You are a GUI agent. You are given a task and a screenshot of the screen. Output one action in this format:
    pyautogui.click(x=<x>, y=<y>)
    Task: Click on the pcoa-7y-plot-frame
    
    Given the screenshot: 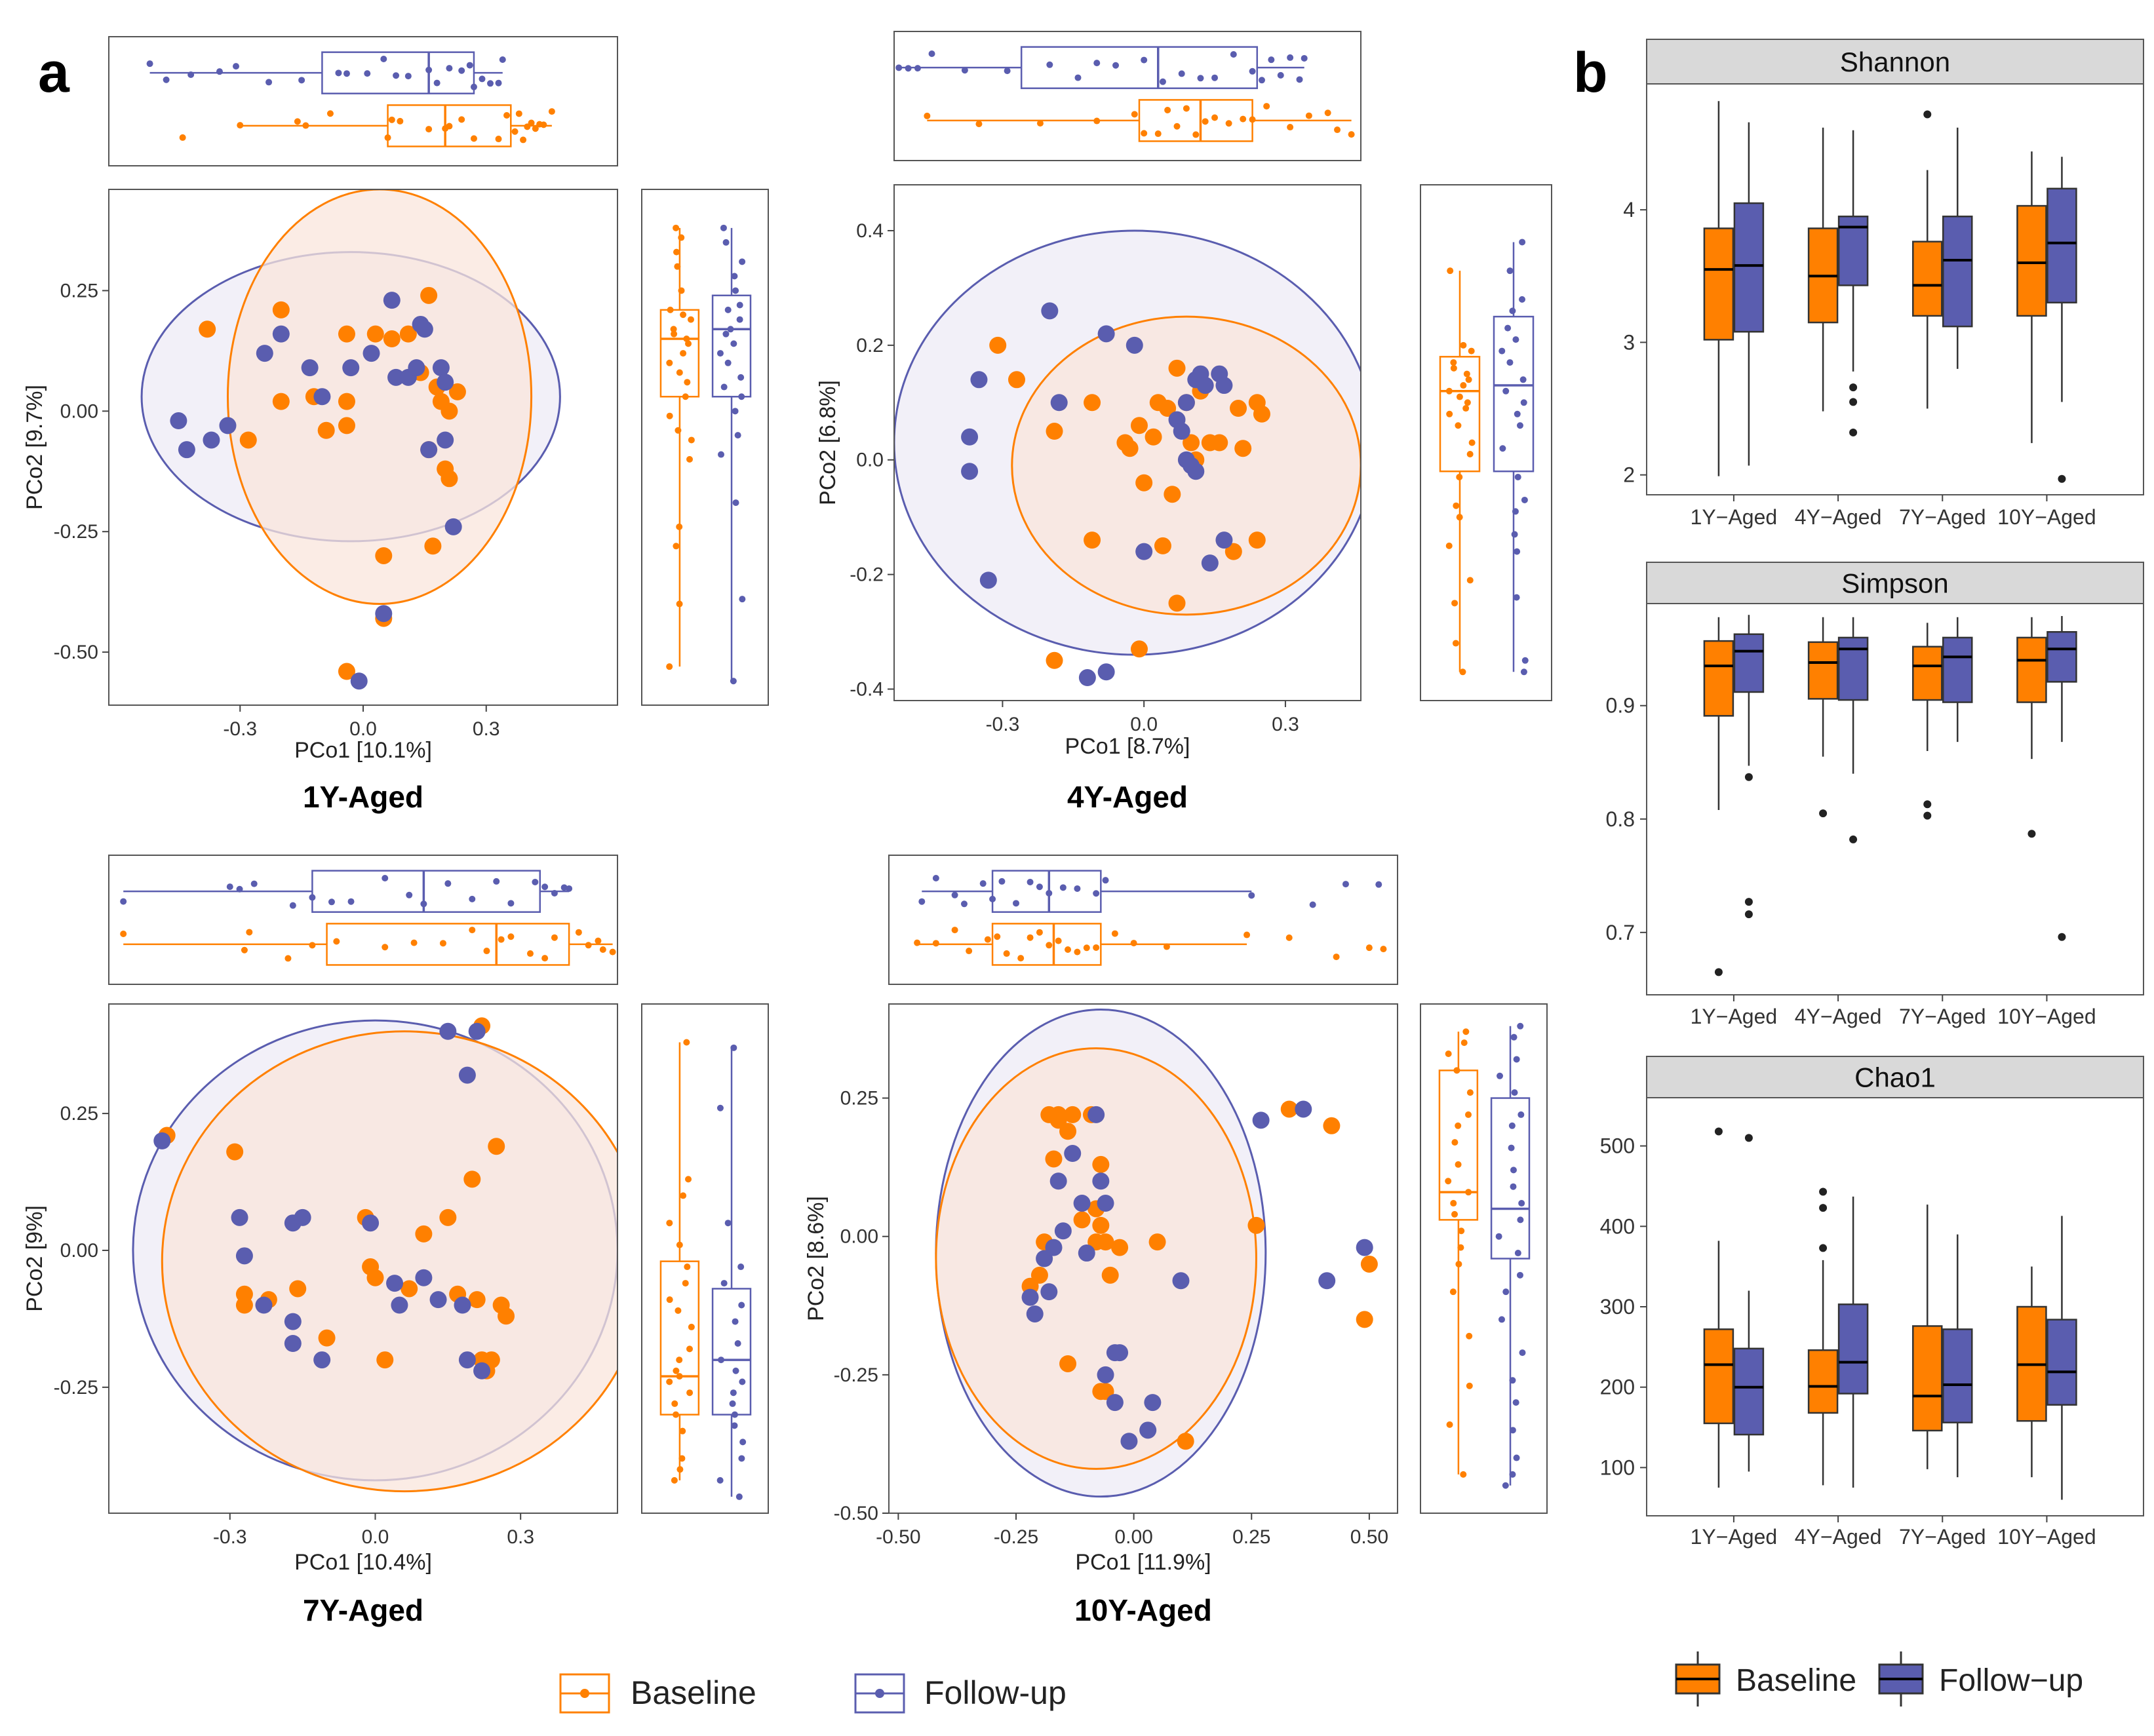 What is the action you would take?
    pyautogui.click(x=363, y=1258)
    